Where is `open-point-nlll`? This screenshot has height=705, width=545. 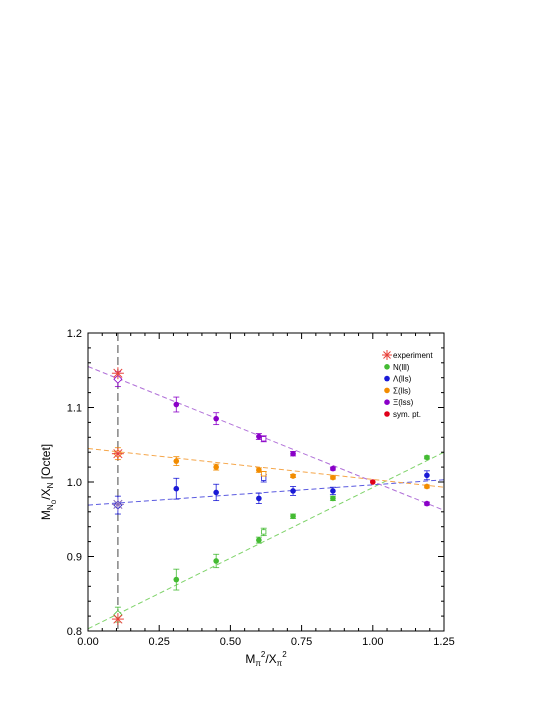
open-point-nlll is located at coordinates (264, 532).